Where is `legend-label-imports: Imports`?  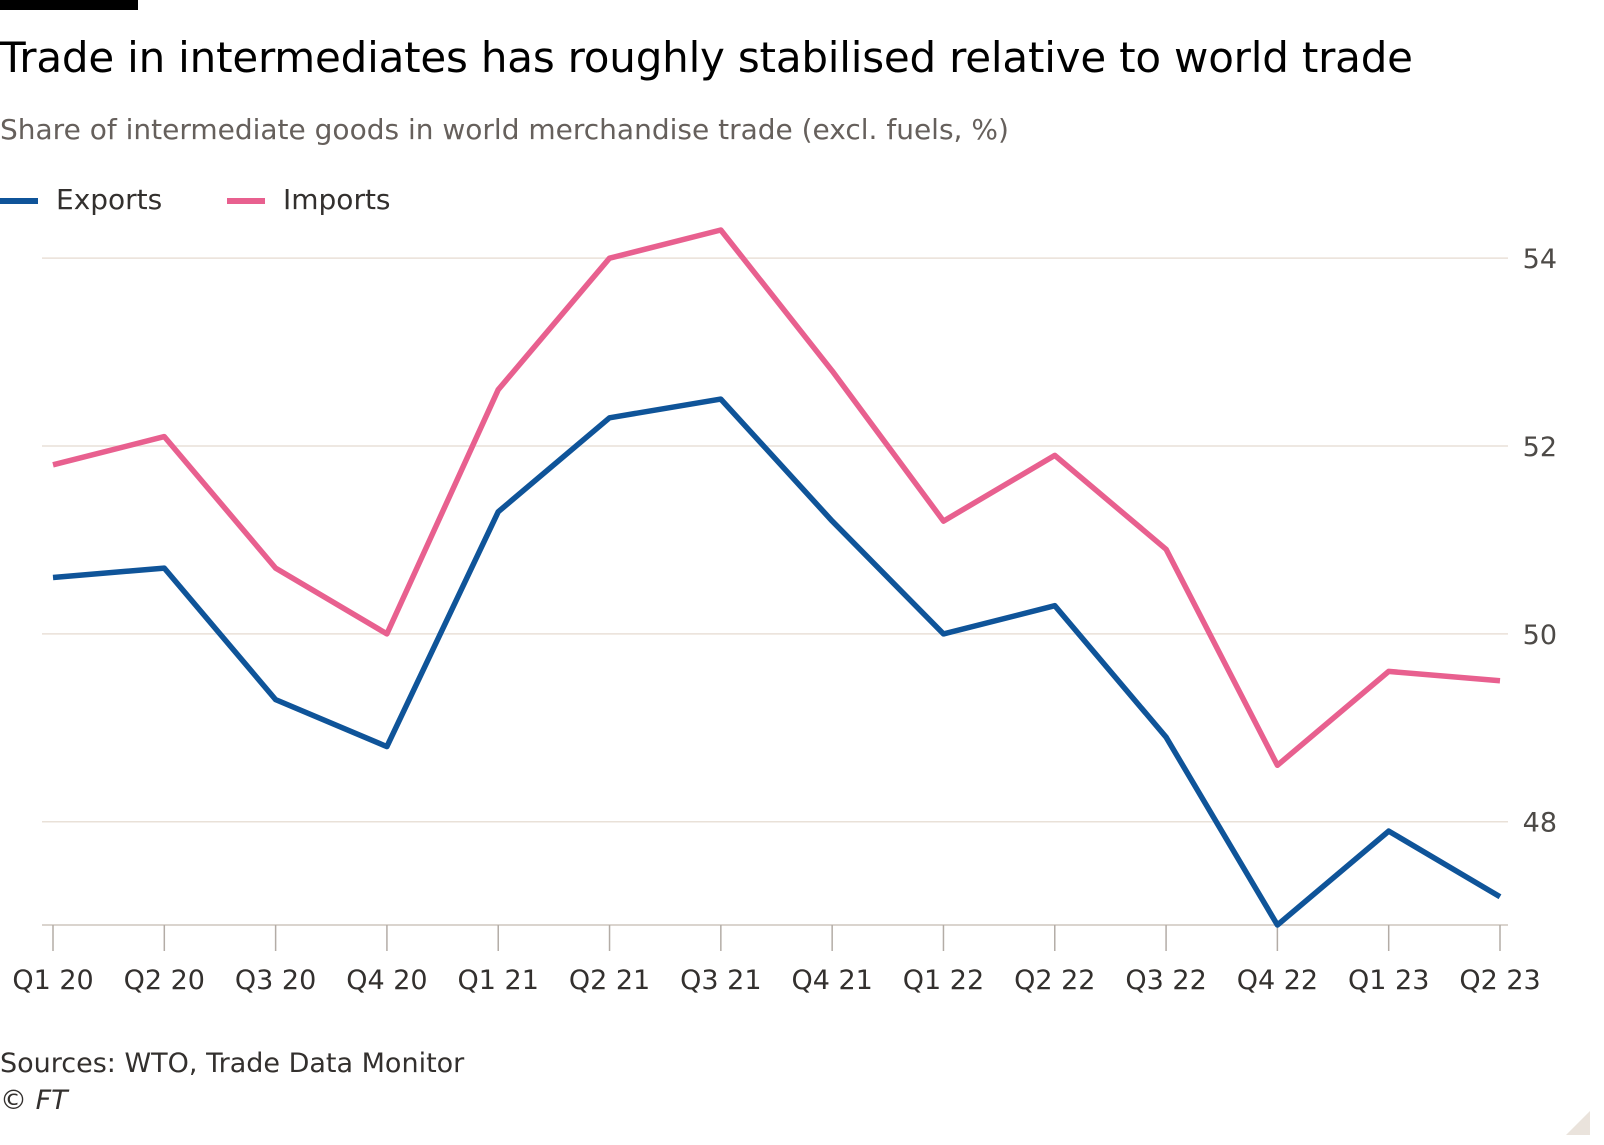 legend-label-imports: Imports is located at coordinates (337, 199).